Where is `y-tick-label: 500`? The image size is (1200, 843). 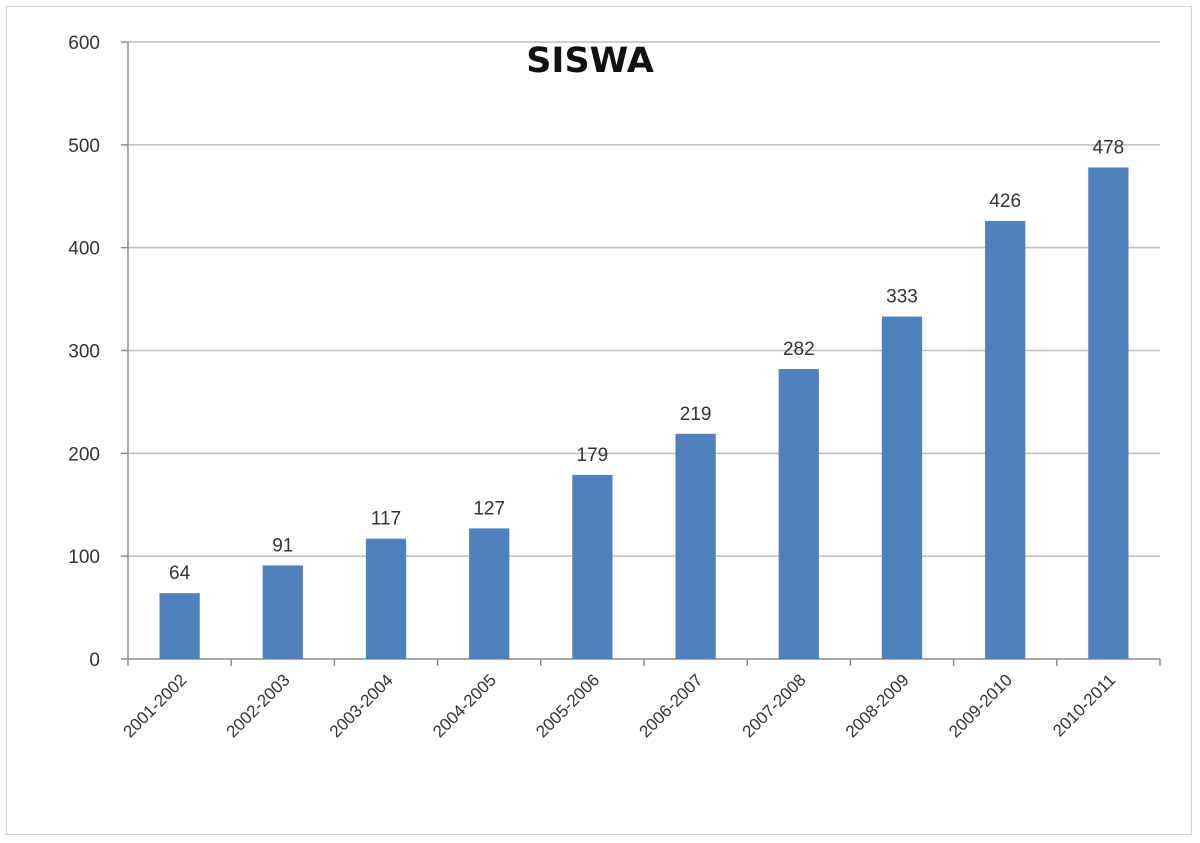
y-tick-label: 500 is located at coordinates (84, 146).